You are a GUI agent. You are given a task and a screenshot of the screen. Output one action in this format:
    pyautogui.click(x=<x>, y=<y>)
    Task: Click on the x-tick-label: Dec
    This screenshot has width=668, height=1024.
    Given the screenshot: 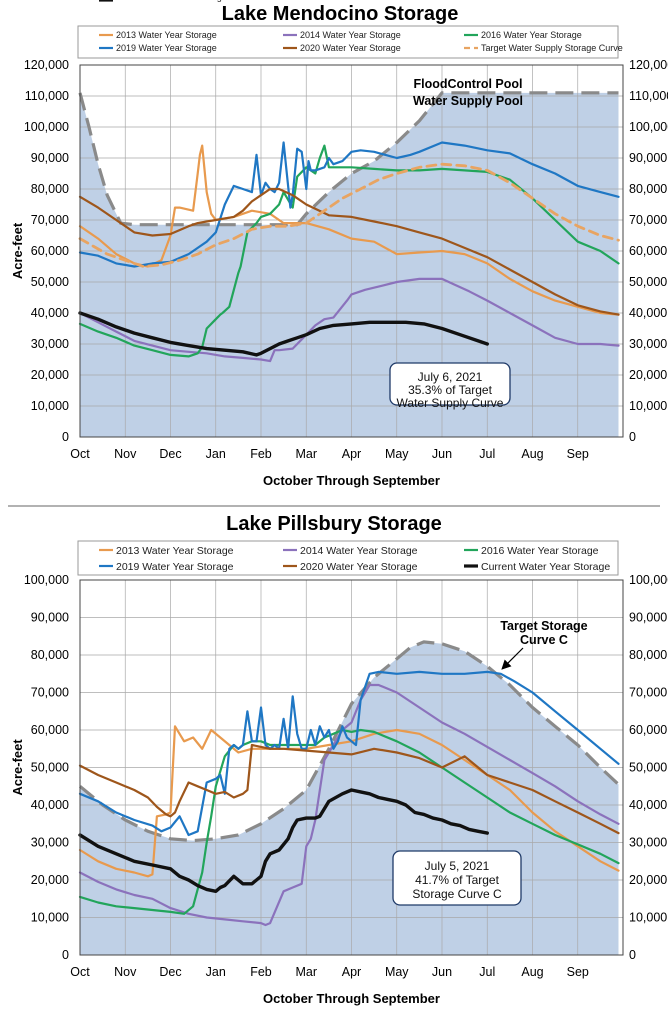 What is the action you would take?
    pyautogui.click(x=170, y=454)
    